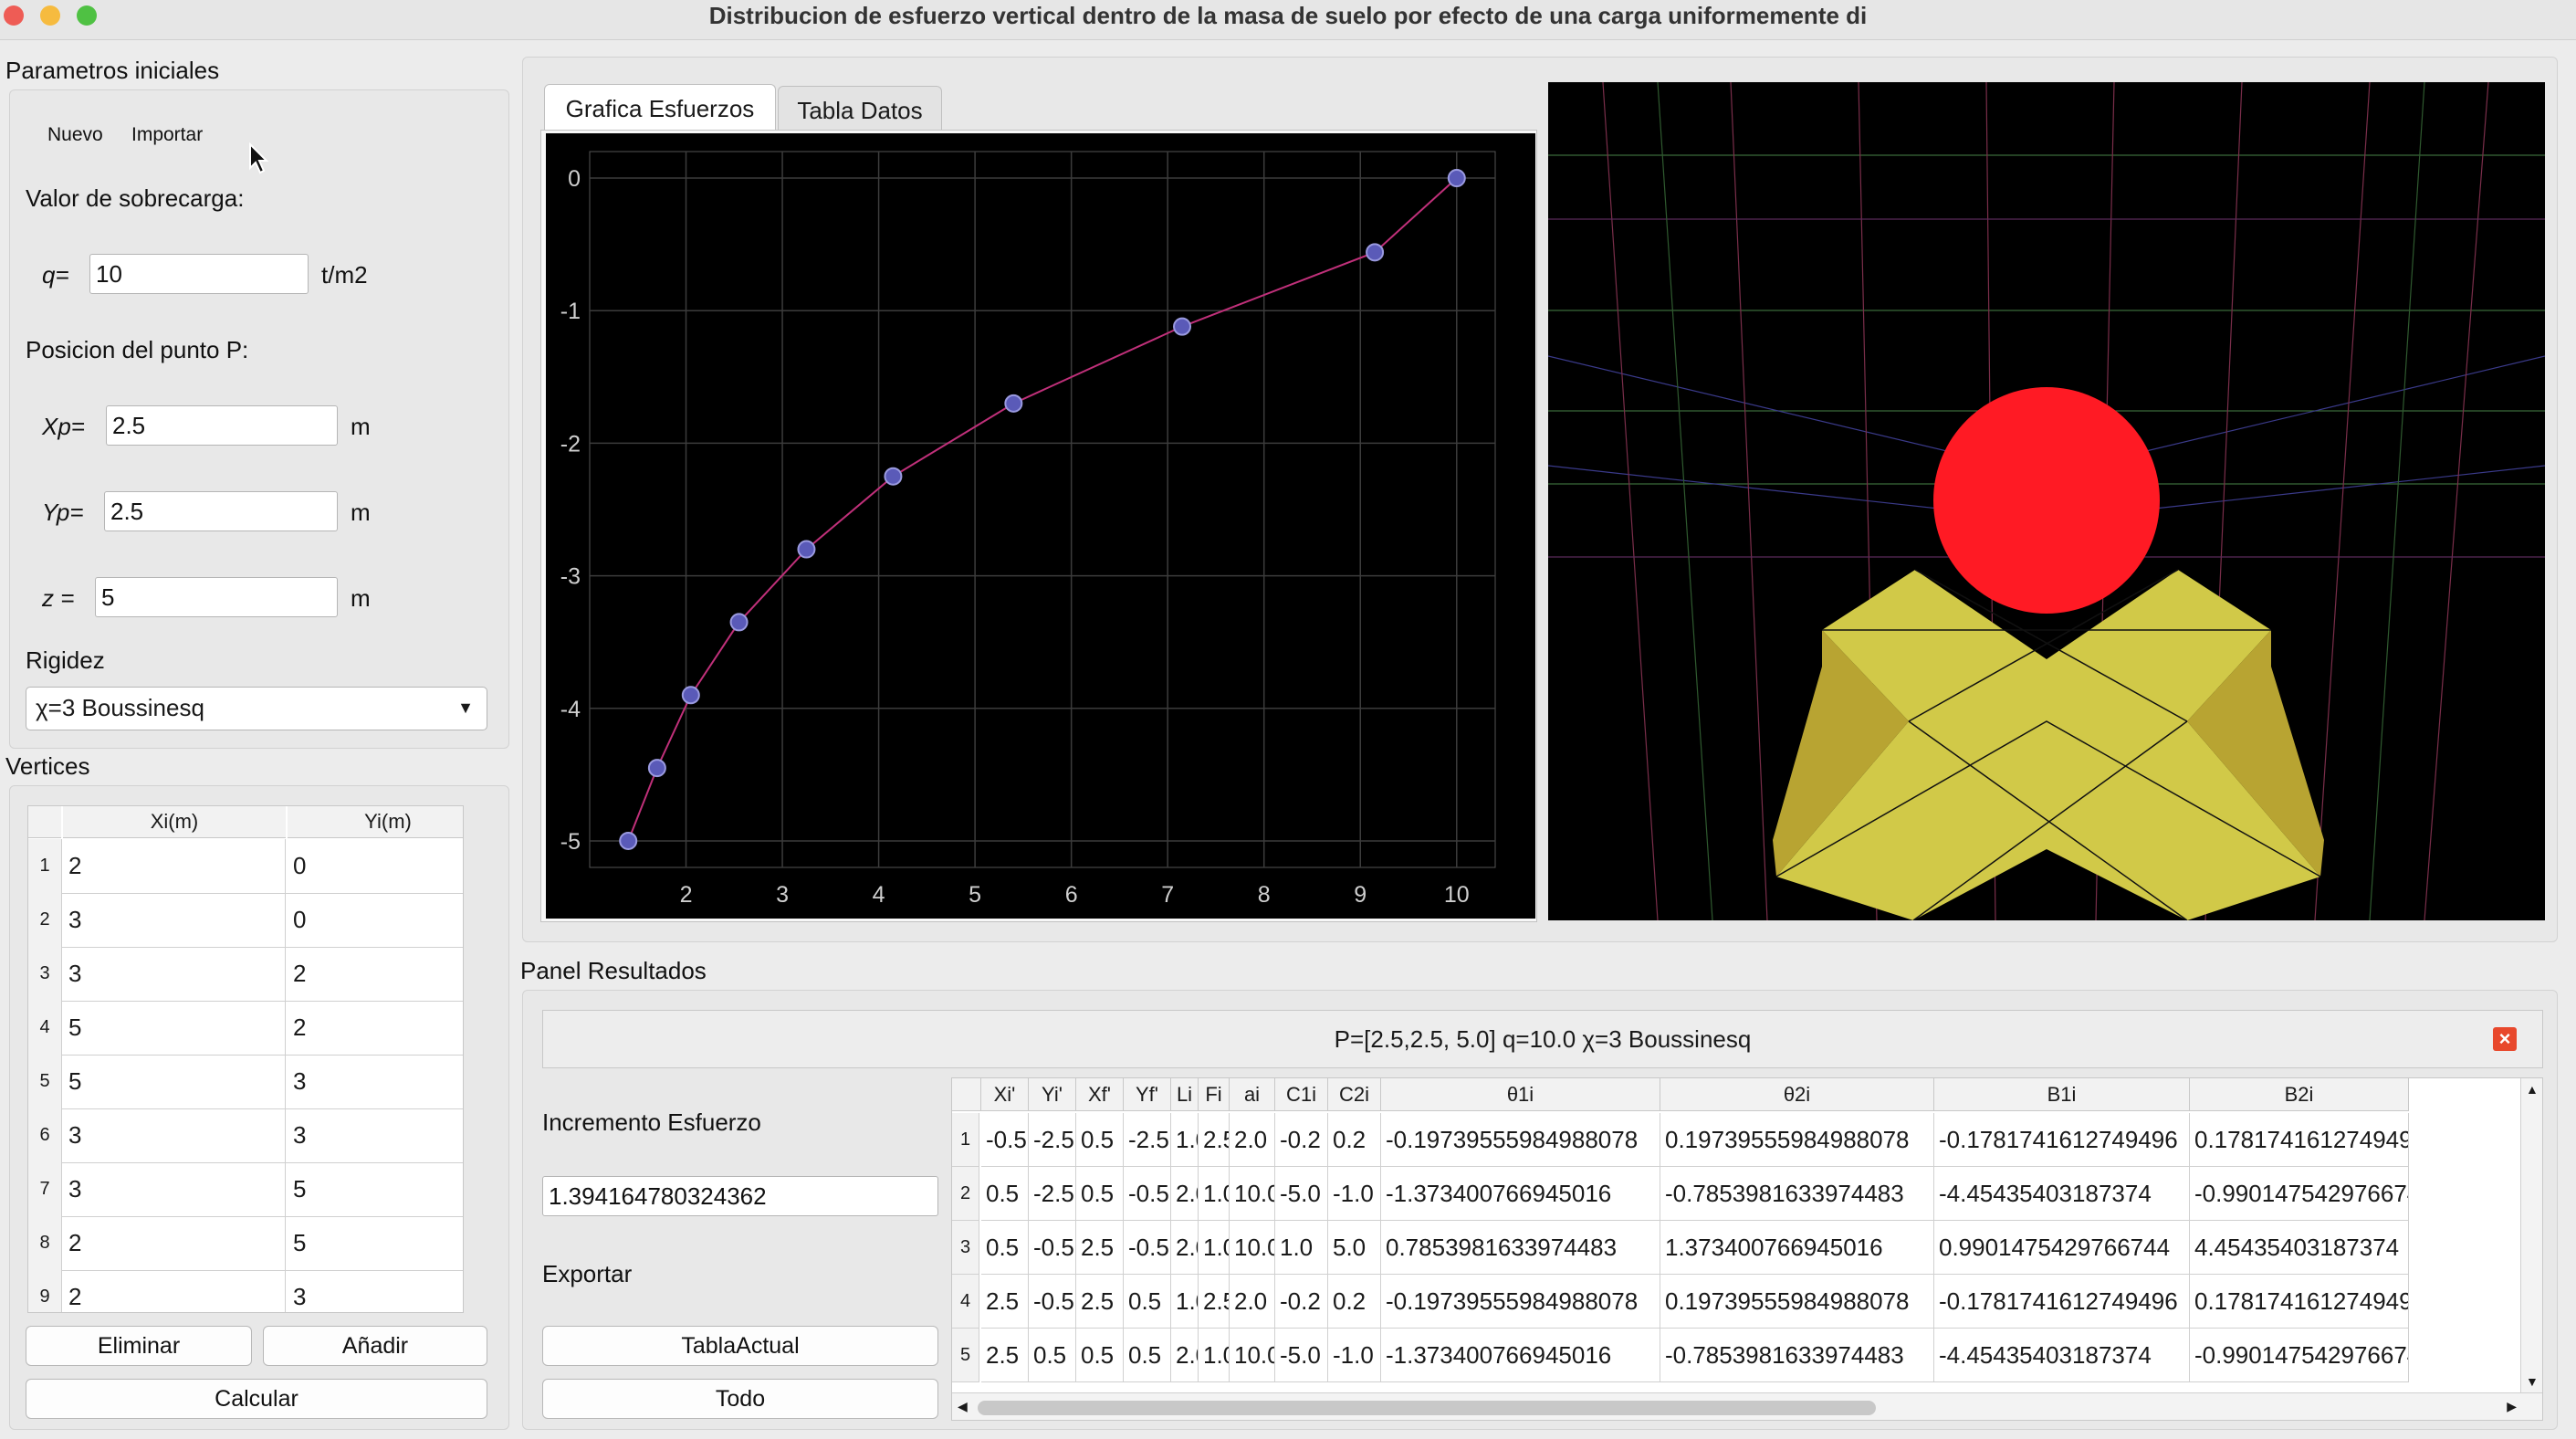  Describe the element at coordinates (199, 274) in the screenshot. I see `q-input` at that location.